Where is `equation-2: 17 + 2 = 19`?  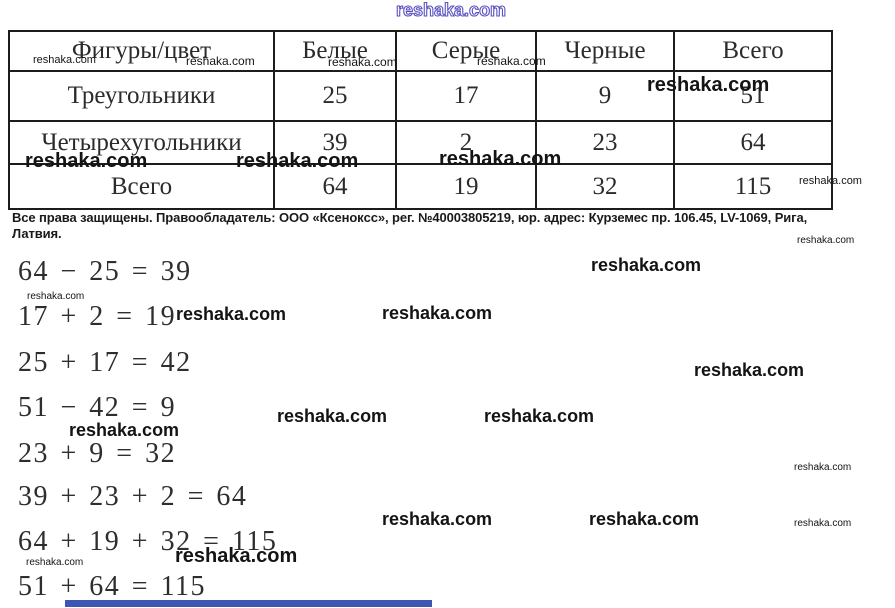
equation-2: 17 + 2 = 19 is located at coordinates (97, 316).